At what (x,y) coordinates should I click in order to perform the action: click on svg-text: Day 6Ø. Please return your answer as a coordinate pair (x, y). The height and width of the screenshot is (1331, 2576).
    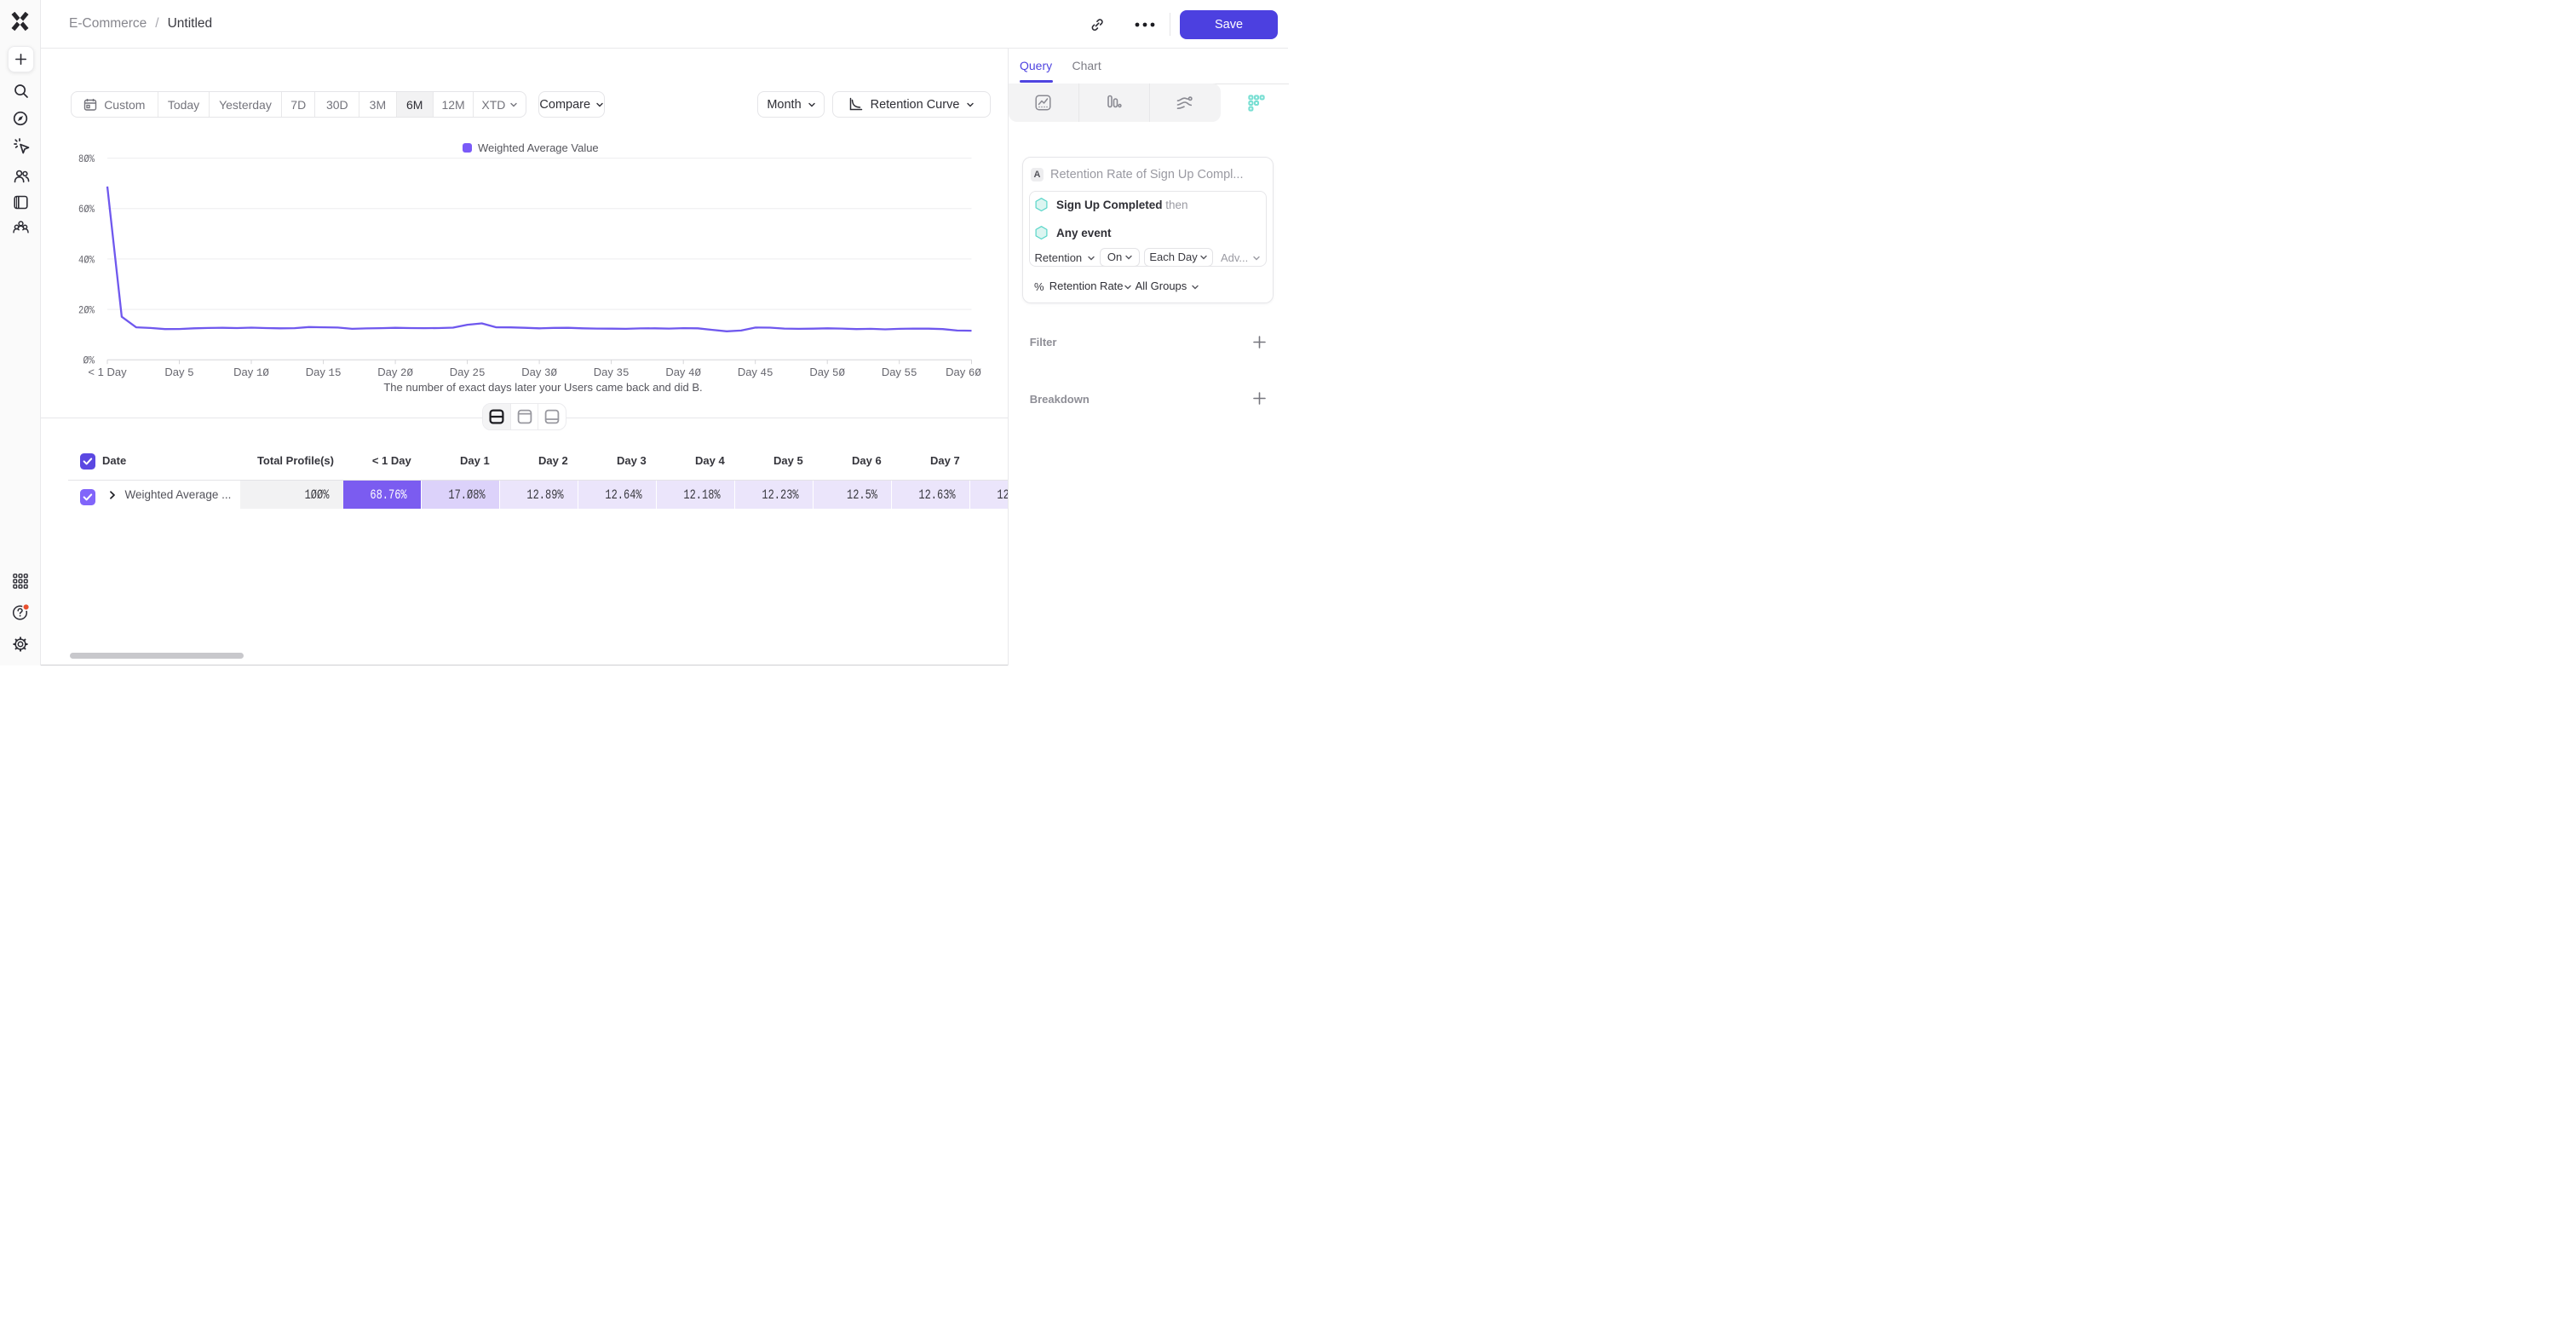
    Looking at the image, I should click on (964, 373).